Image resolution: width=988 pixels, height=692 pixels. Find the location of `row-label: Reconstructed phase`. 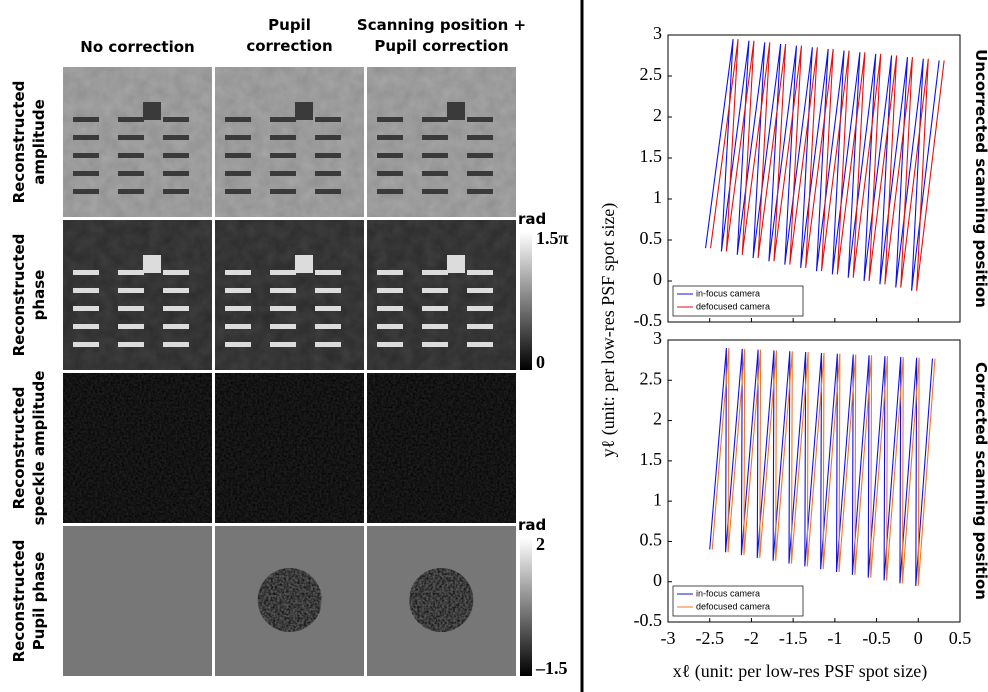

row-label: Reconstructed phase is located at coordinates (29, 295).